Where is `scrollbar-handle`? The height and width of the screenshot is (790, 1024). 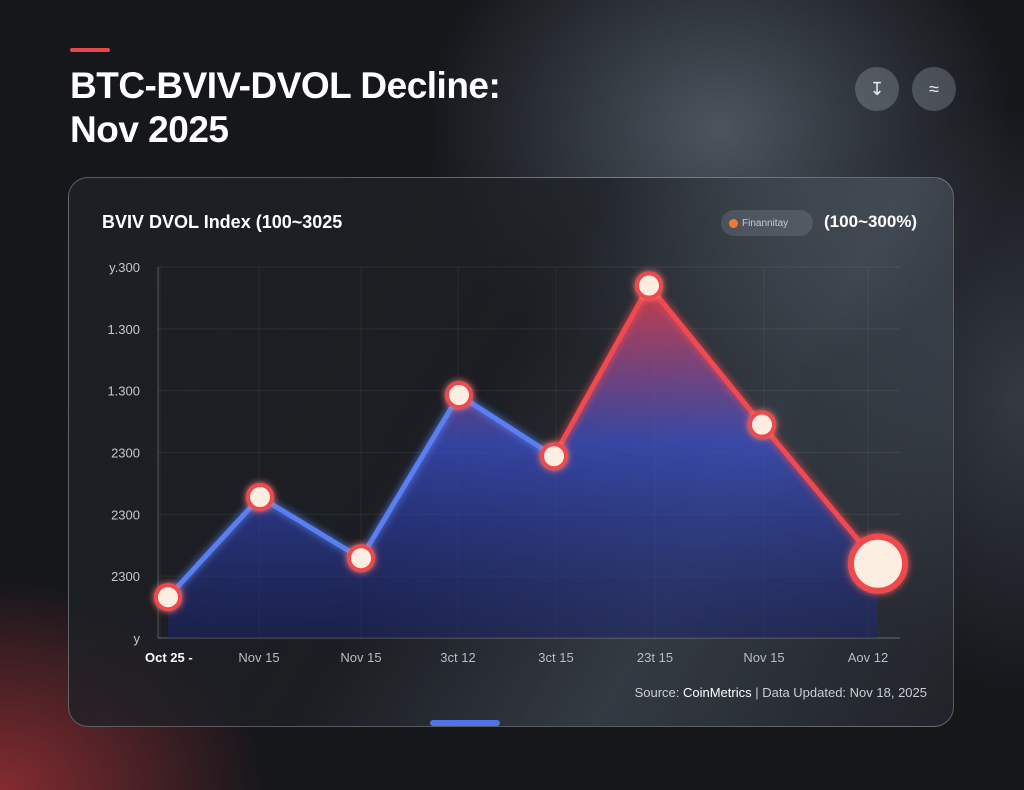 scrollbar-handle is located at coordinates (465, 723).